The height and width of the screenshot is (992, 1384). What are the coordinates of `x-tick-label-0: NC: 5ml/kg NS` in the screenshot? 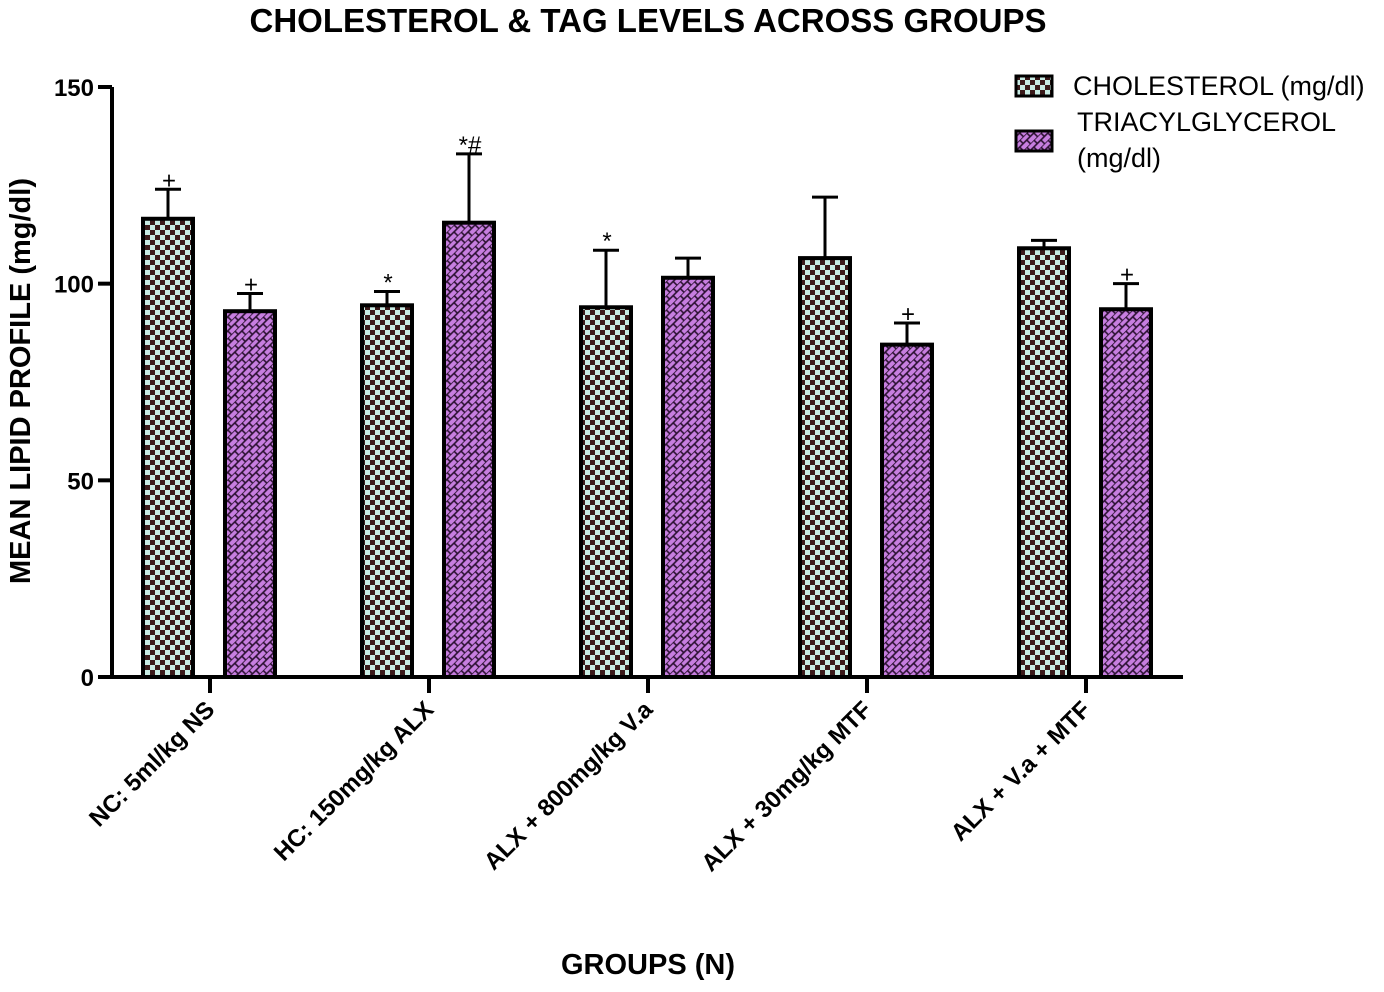 It's located at (152, 764).